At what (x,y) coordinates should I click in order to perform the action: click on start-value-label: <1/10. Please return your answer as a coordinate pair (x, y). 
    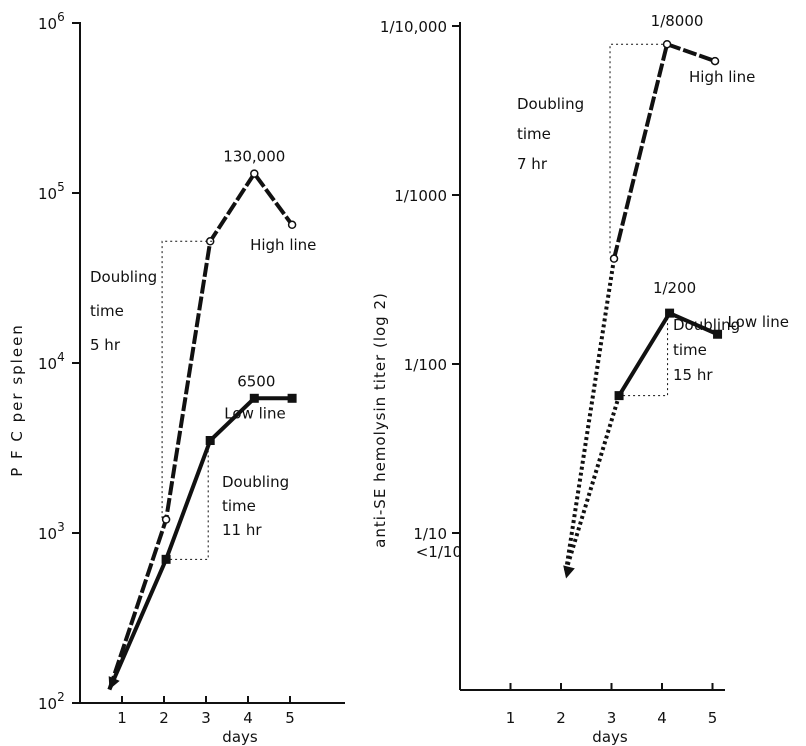
    Looking at the image, I should click on (439, 552).